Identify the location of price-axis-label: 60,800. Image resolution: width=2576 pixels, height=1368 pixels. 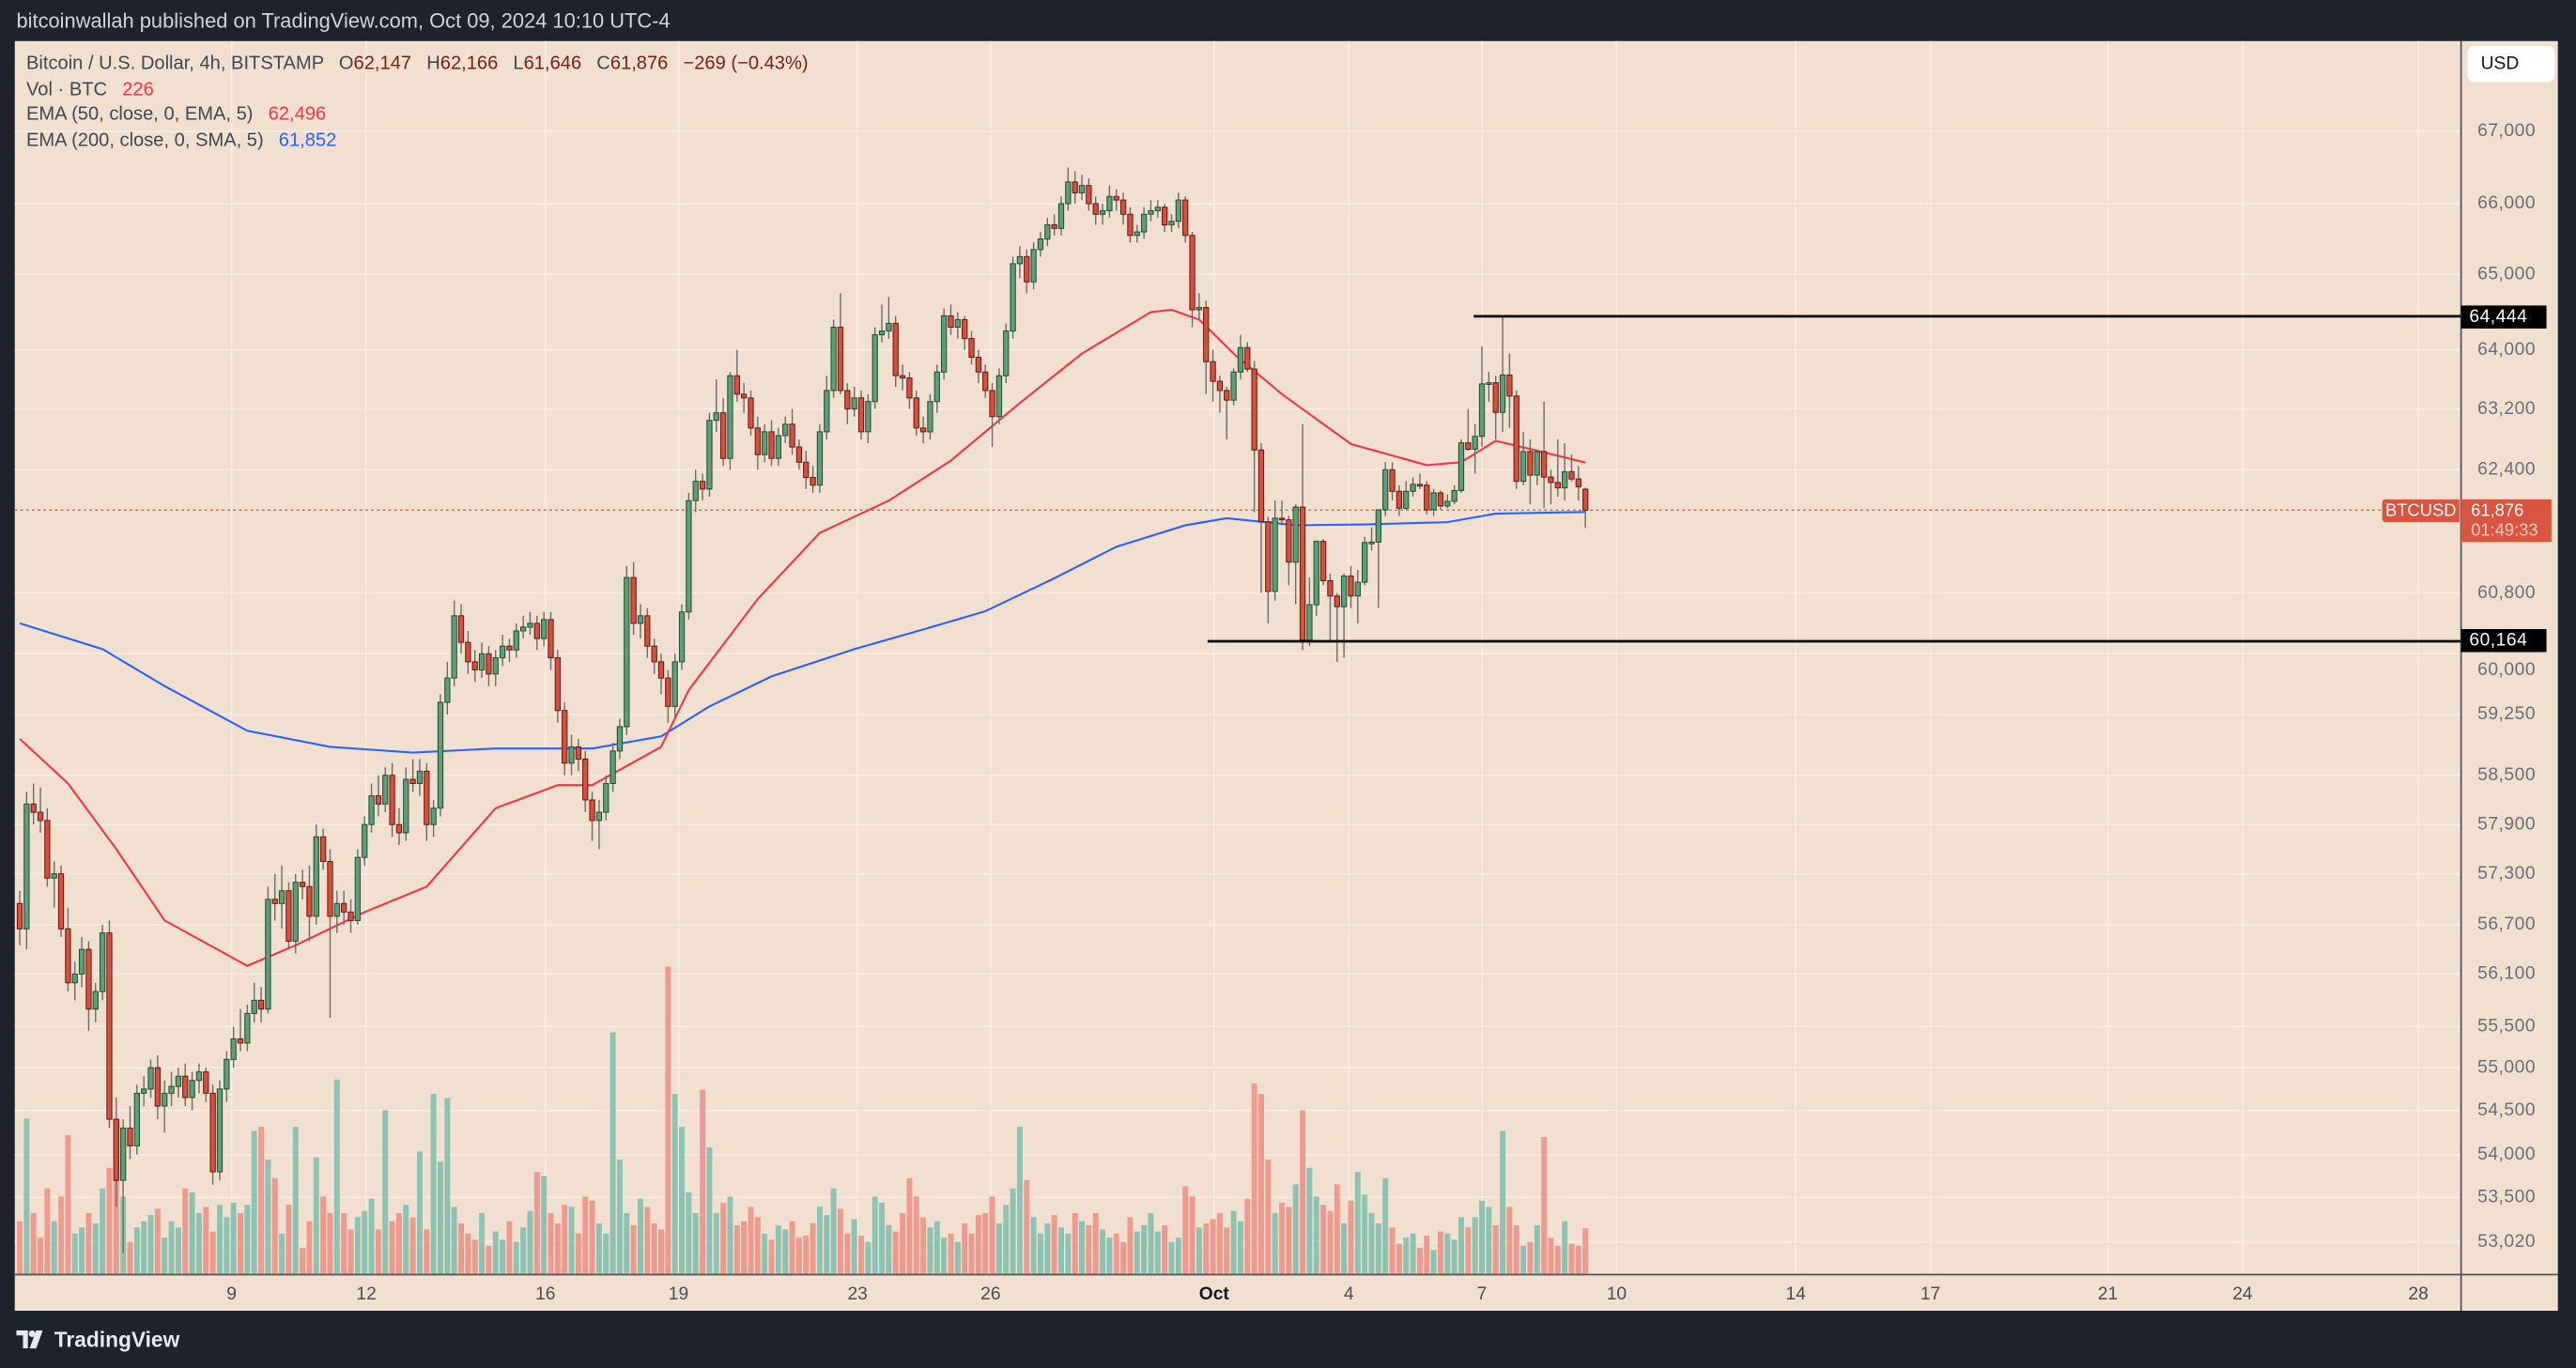
(2507, 593).